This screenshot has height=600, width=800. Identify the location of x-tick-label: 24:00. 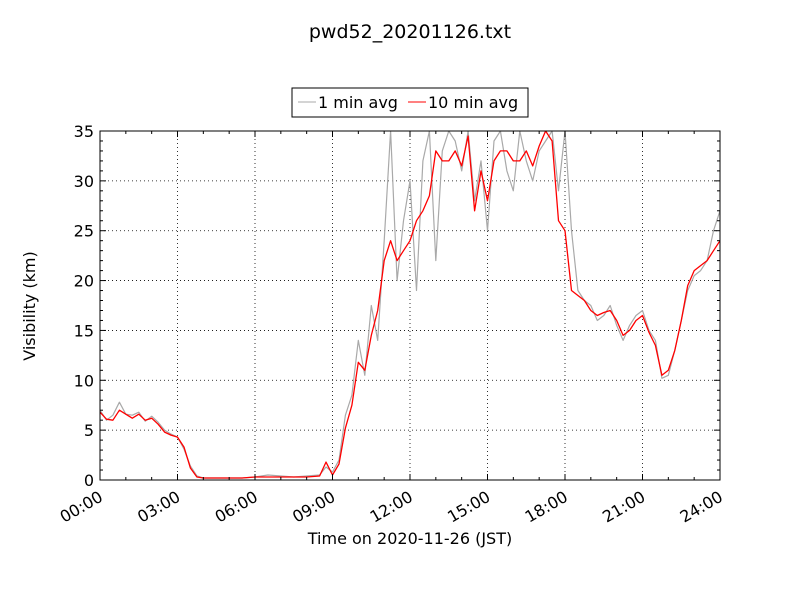
(701, 507).